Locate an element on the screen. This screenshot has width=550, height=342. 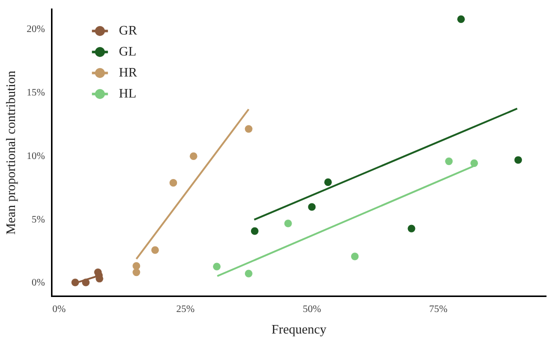
legend-label: HL is located at coordinates (127, 92).